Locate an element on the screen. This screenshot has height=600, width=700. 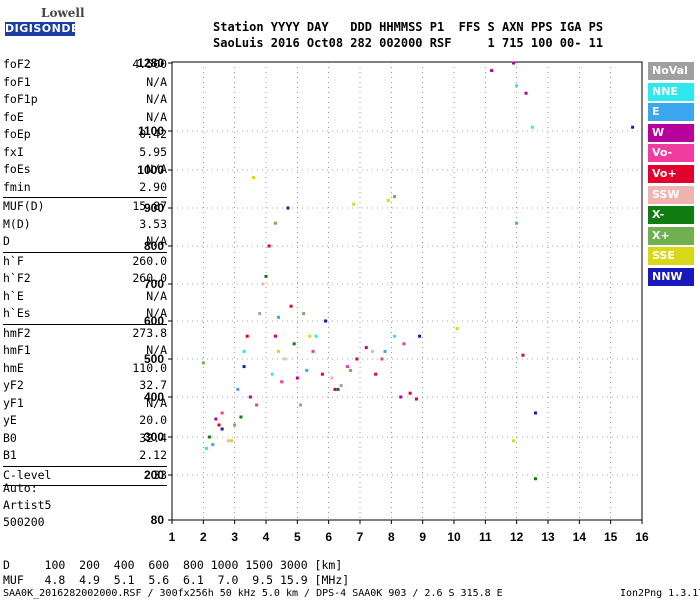
legend-item-sse: SSE is located at coordinates (671, 256).